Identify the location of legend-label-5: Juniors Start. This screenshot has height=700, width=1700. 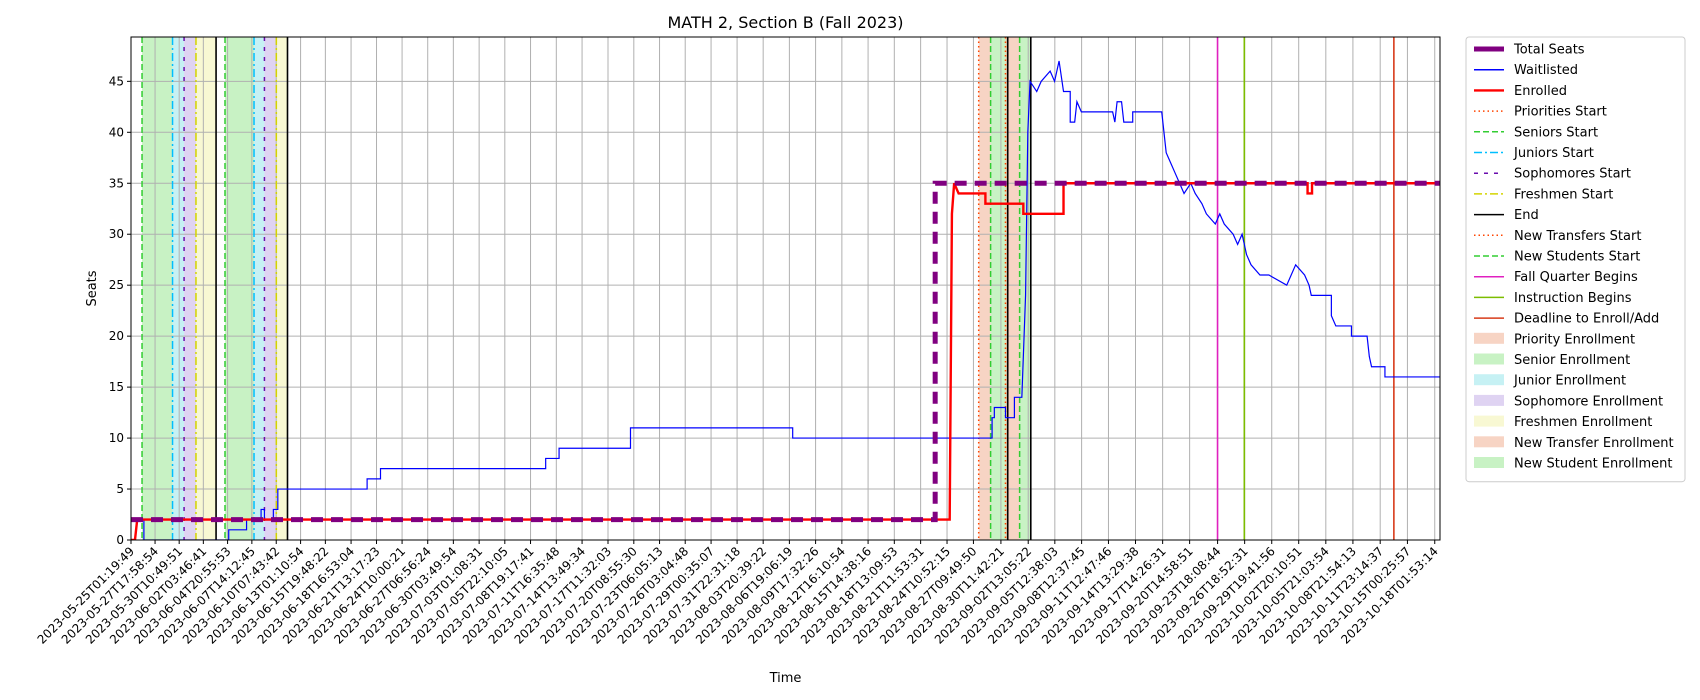
(1553, 153).